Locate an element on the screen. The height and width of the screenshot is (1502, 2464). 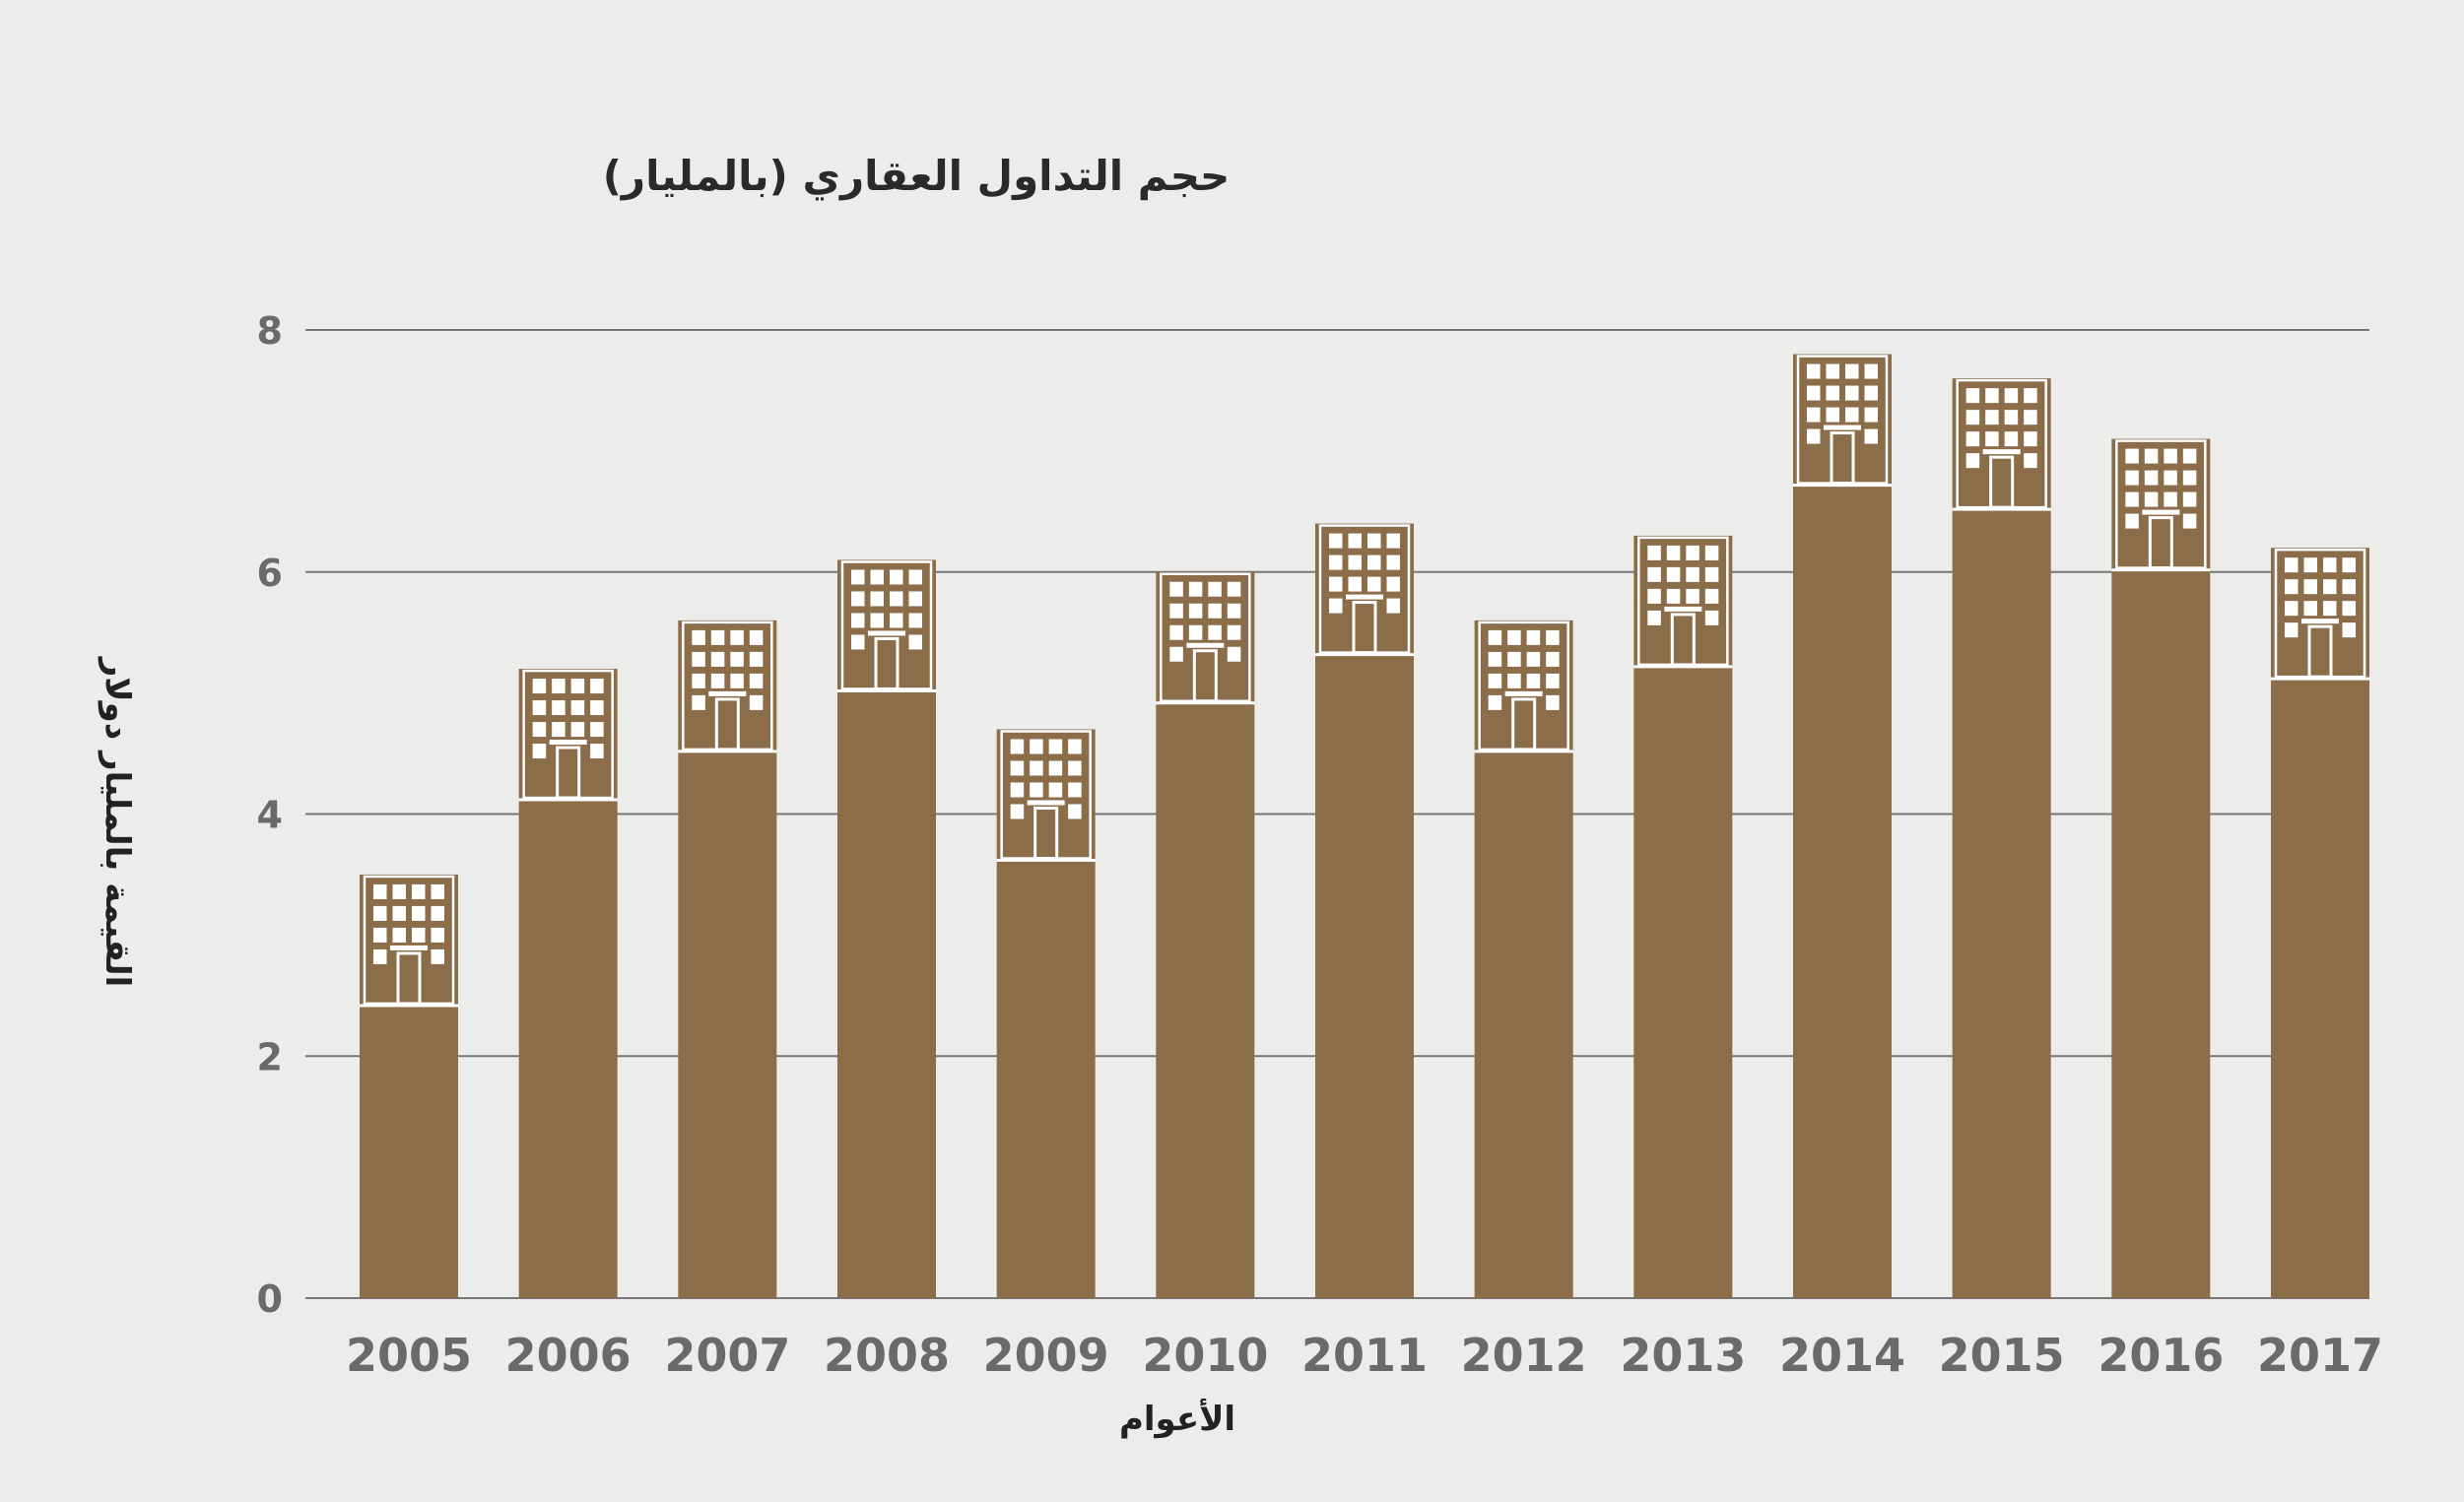
x-tick-label: 2009 is located at coordinates (1046, 1355).